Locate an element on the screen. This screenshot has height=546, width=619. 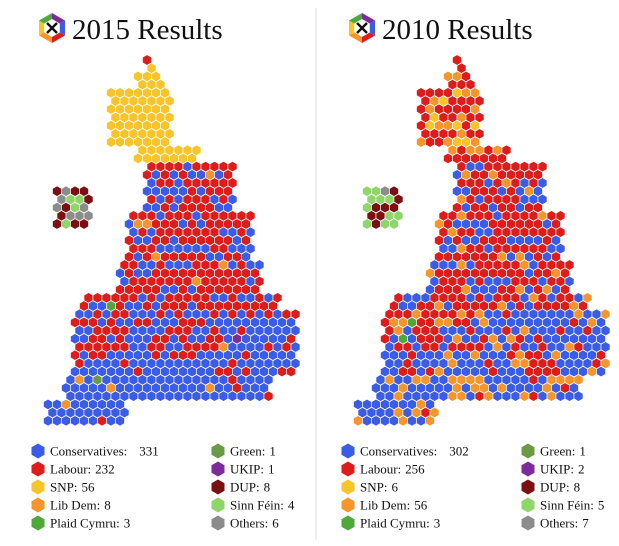
legend-count: 3 is located at coordinates (127, 523).